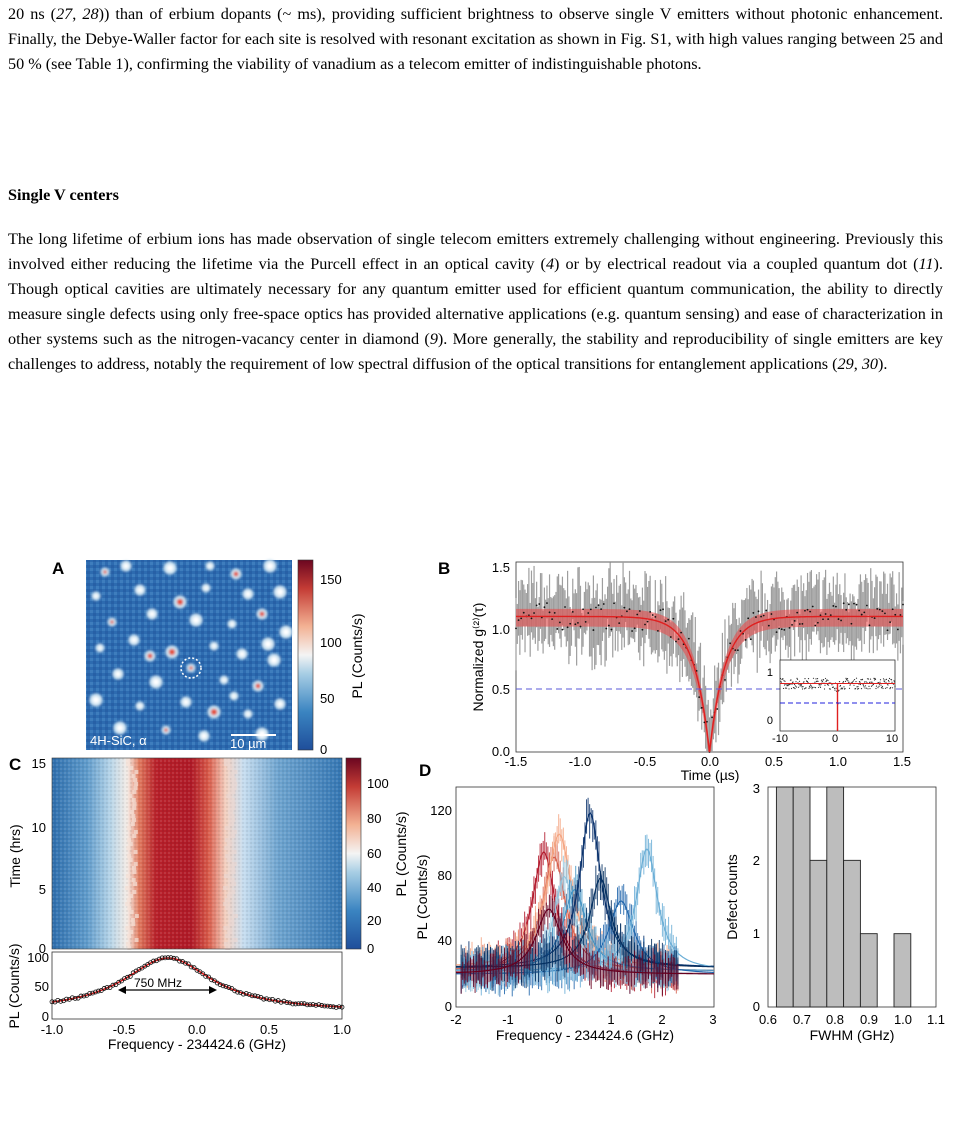 The width and height of the screenshot is (955, 1124). Describe the element at coordinates (374, 853) in the screenshot. I see `c-cbar-60: 60` at that location.